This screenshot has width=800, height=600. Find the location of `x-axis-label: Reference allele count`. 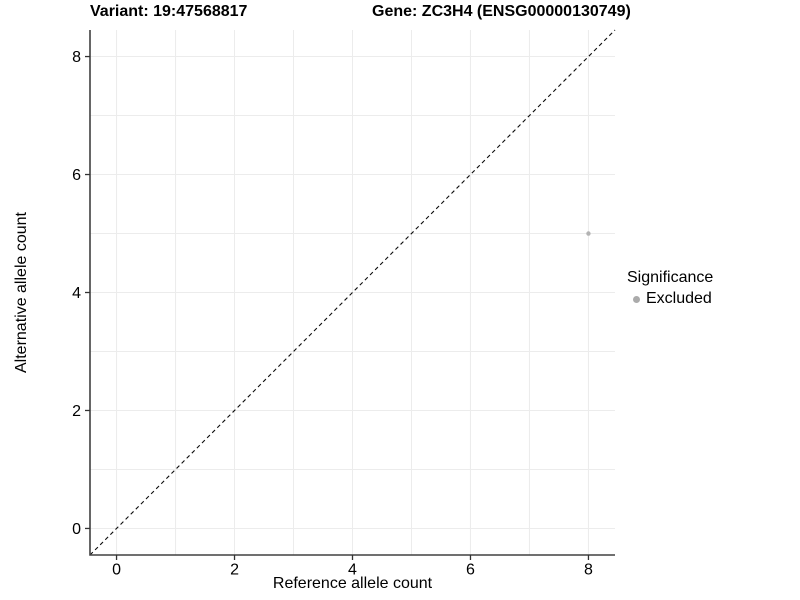

x-axis-label: Reference allele count is located at coordinates (352, 583).